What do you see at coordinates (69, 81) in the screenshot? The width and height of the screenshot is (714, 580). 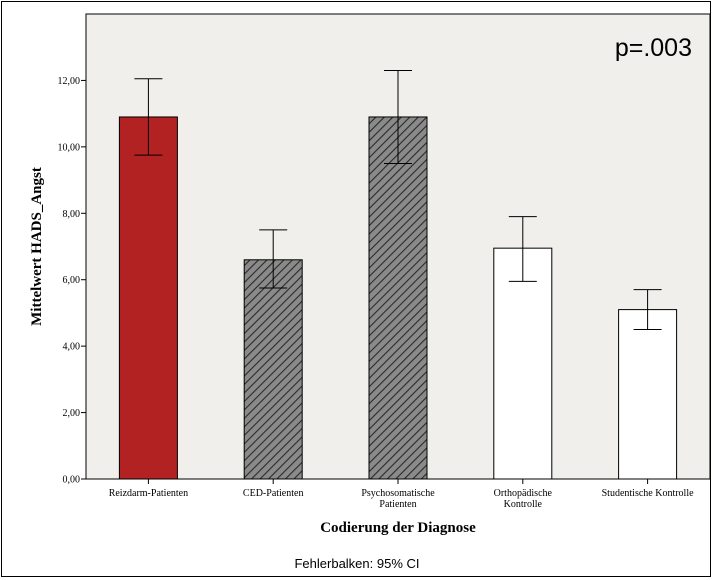 I see `y-tick-label: 12,00` at bounding box center [69, 81].